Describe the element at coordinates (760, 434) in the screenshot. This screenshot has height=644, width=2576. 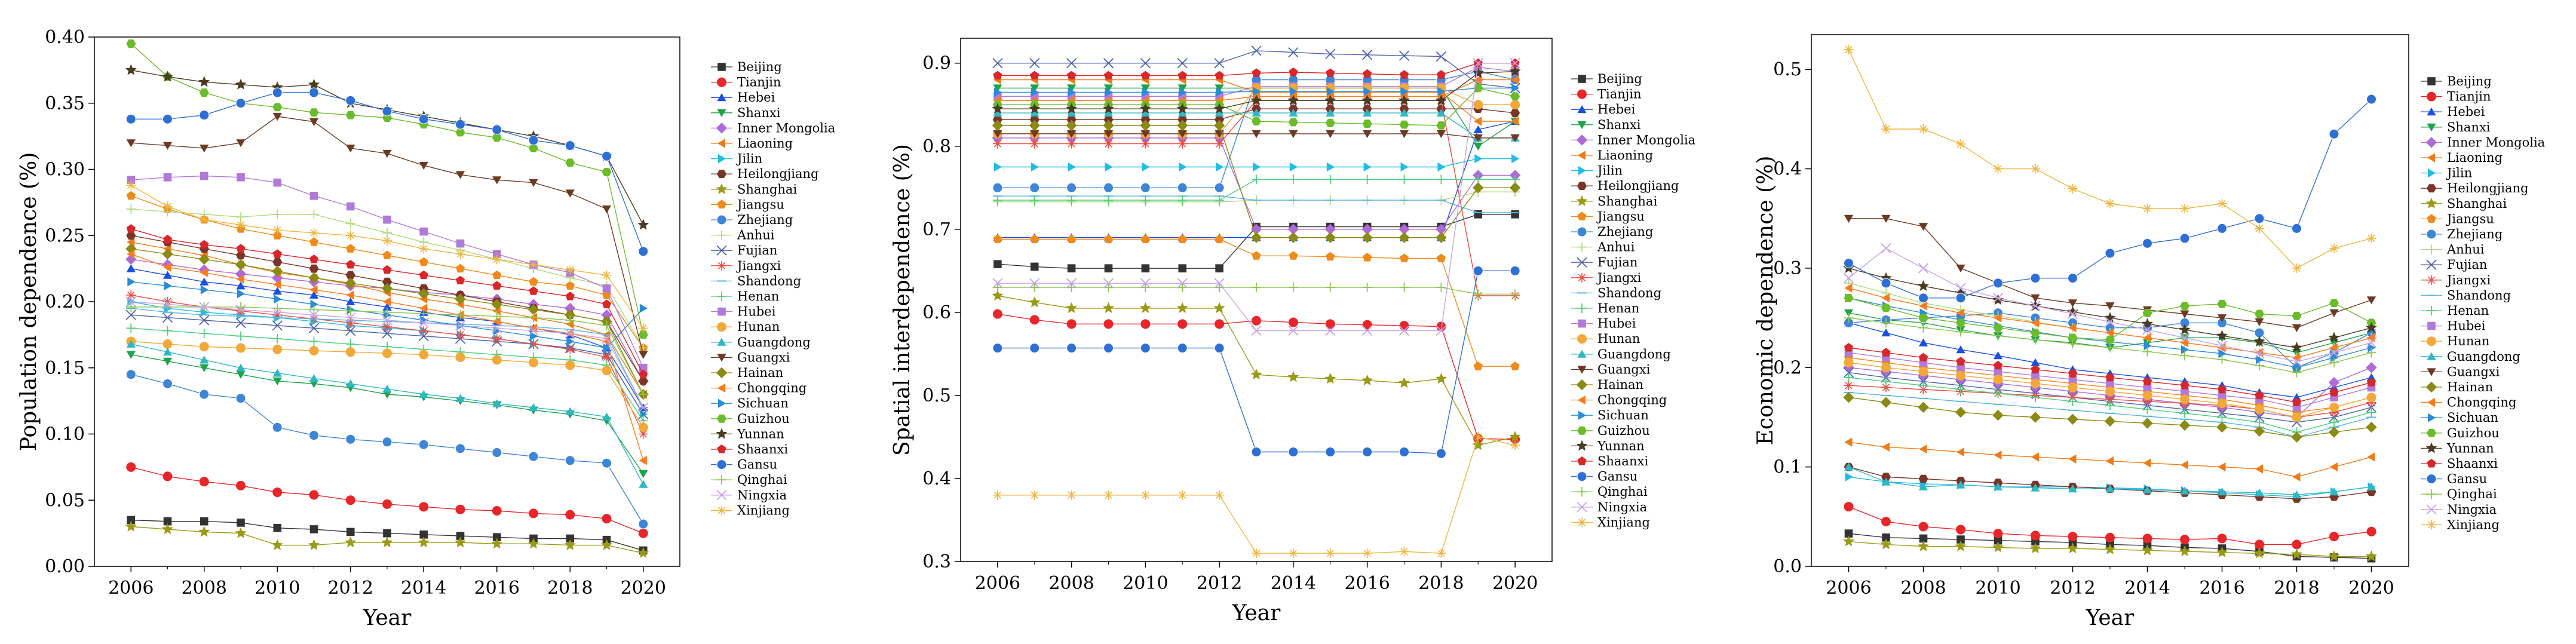
I see `legend-label: Yunnan` at that location.